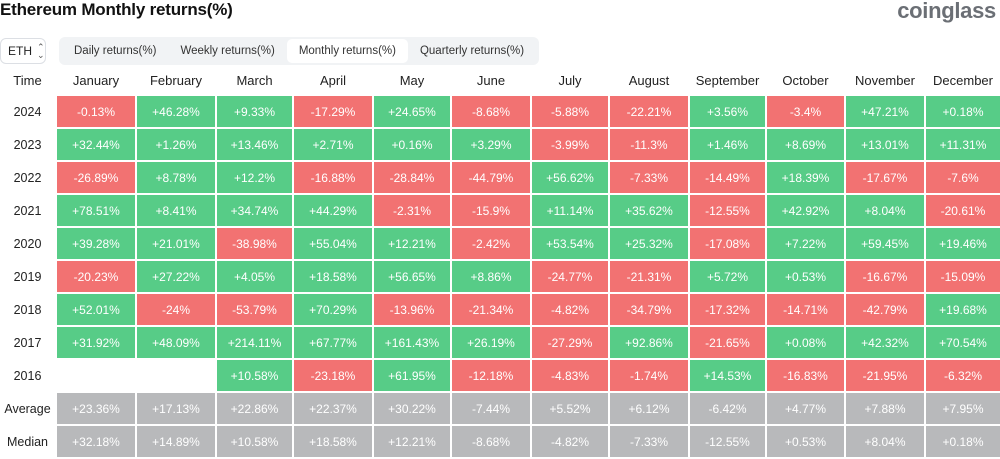 This screenshot has height=459, width=1000. What do you see at coordinates (413, 277) in the screenshot?
I see `return-cell: +56.65%` at bounding box center [413, 277].